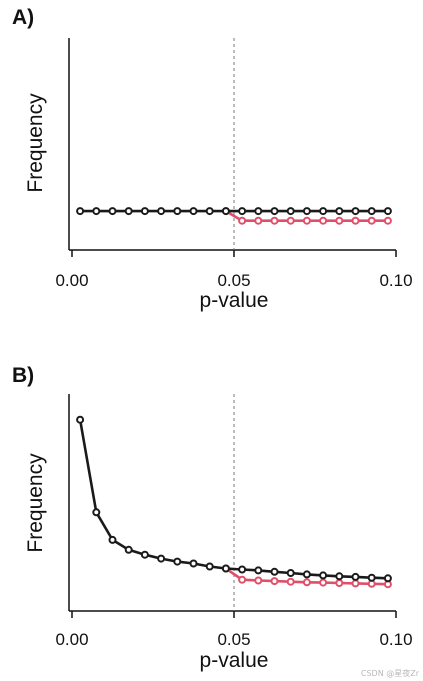  Describe the element at coordinates (234, 660) in the screenshot. I see `x-axis-title-b: p-value` at that location.